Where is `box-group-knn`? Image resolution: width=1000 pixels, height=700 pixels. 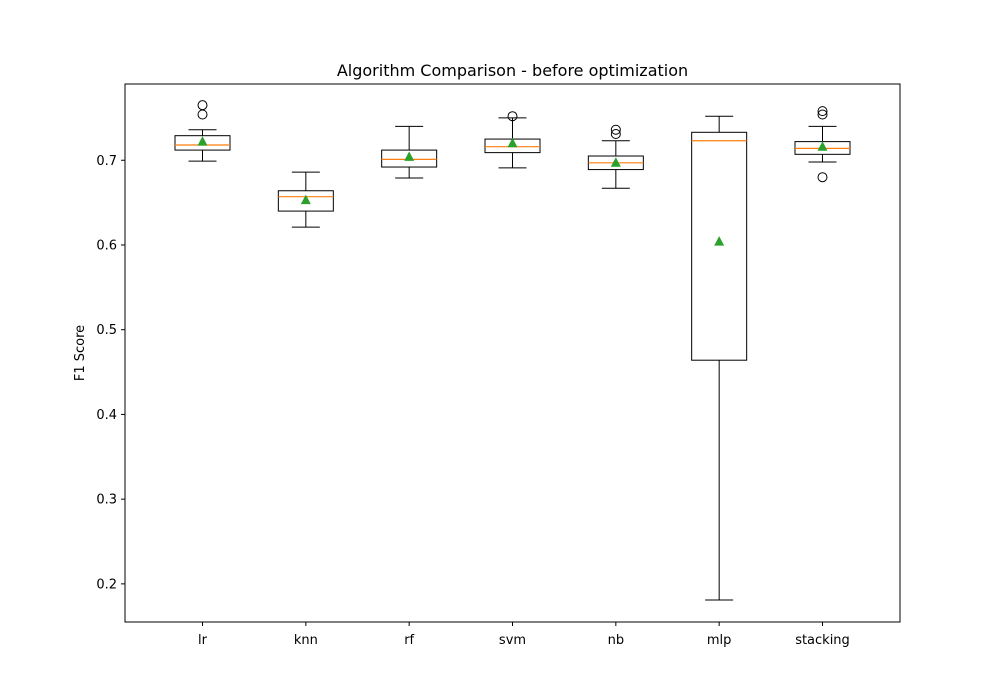 box-group-knn is located at coordinates (305, 199).